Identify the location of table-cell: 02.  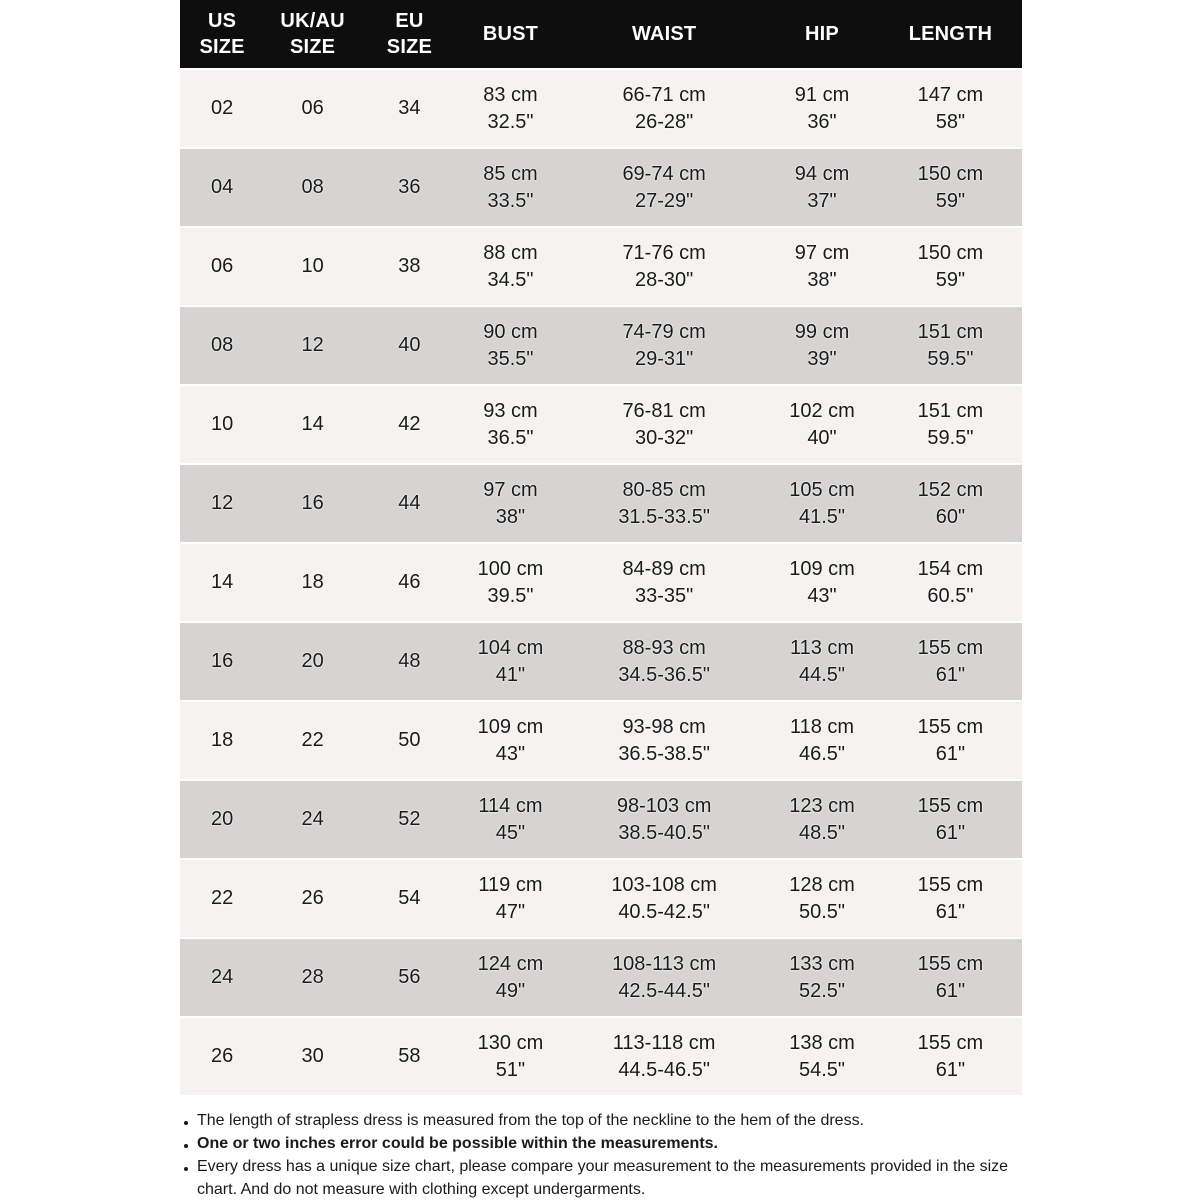
(222, 108).